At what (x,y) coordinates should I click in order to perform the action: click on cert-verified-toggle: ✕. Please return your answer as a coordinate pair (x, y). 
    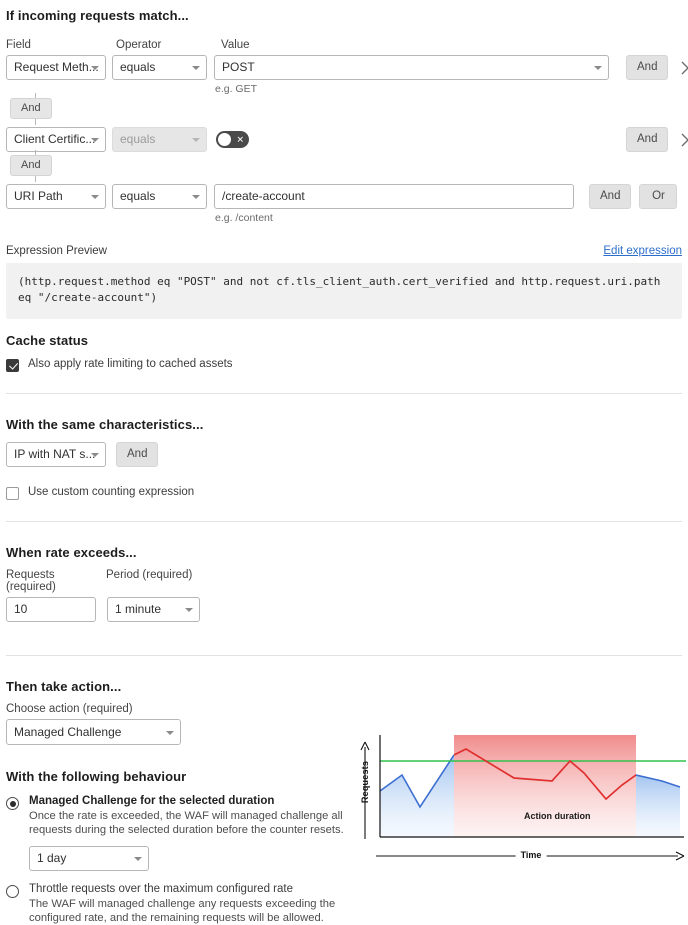
    Looking at the image, I should click on (232, 139).